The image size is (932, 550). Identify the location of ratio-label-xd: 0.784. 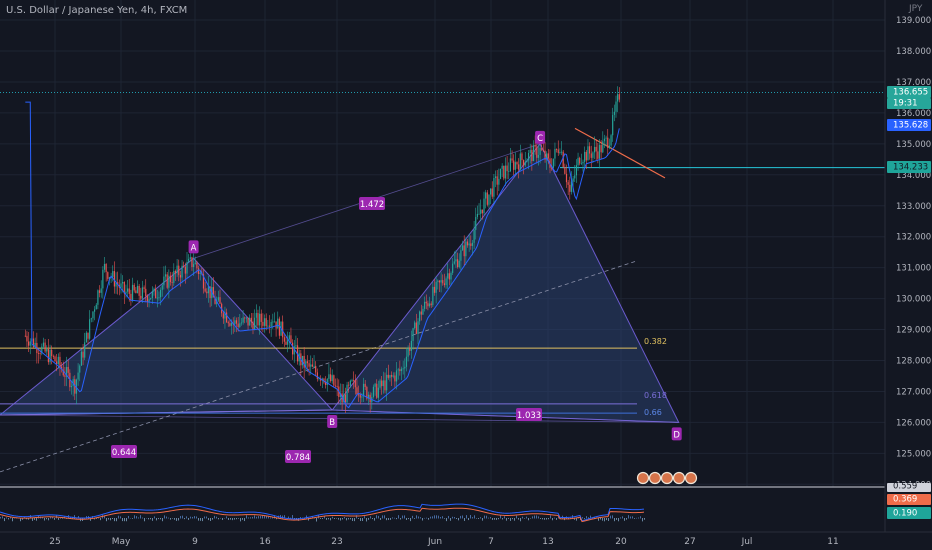
(298, 456).